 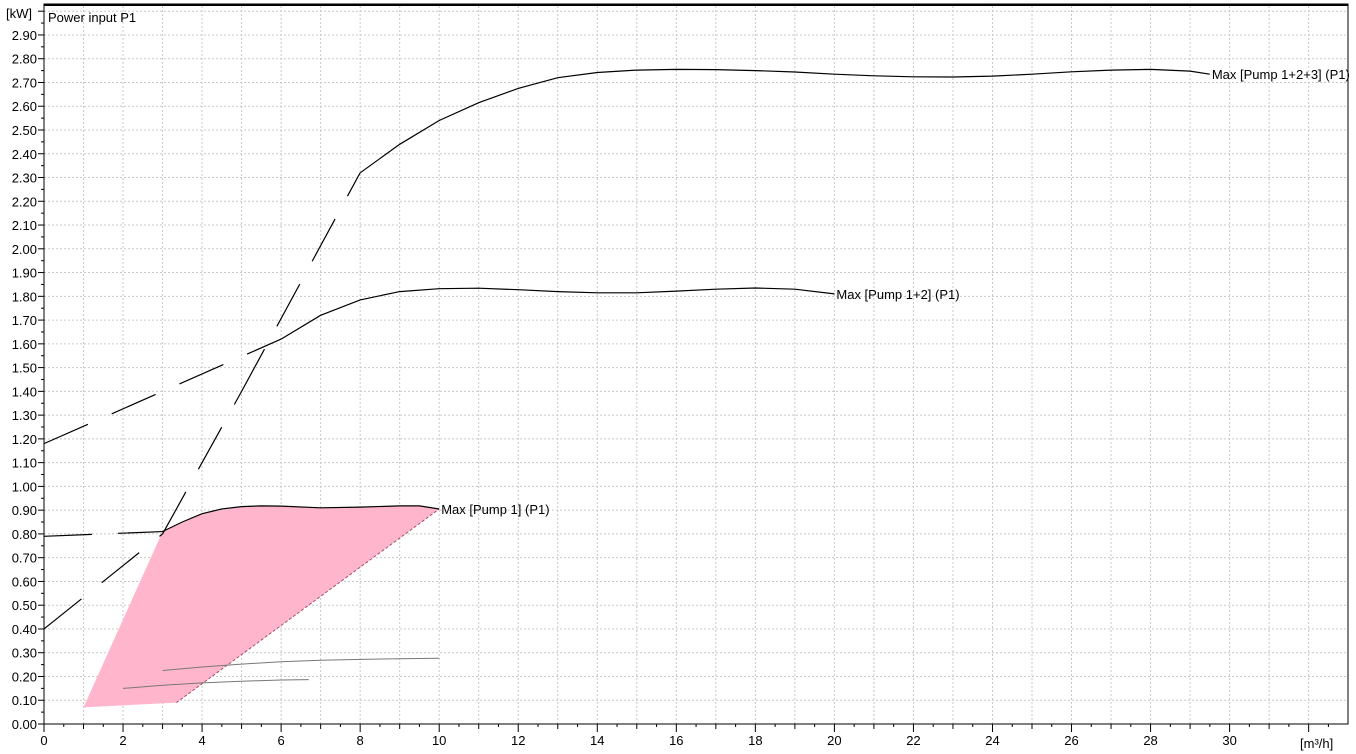 I want to click on x-tick-label: 10, so click(x=439, y=740).